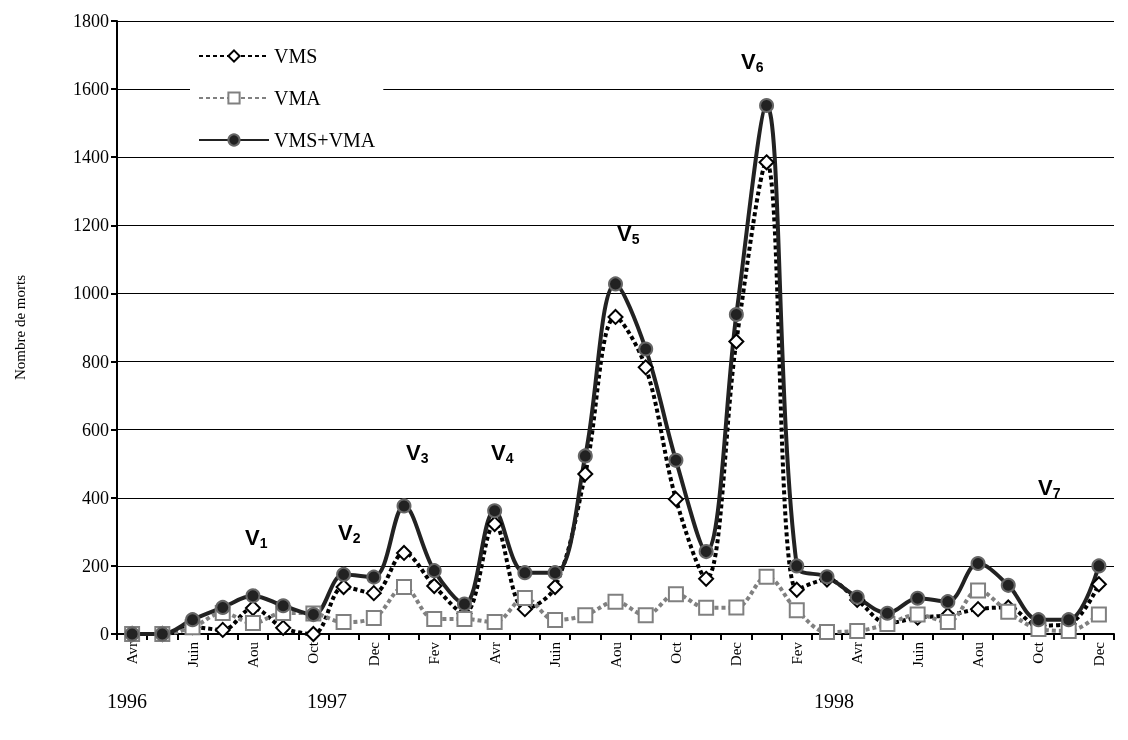 This screenshot has height=740, width=1128. What do you see at coordinates (91, 293) in the screenshot?
I see `y-tick-label: 1000` at bounding box center [91, 293].